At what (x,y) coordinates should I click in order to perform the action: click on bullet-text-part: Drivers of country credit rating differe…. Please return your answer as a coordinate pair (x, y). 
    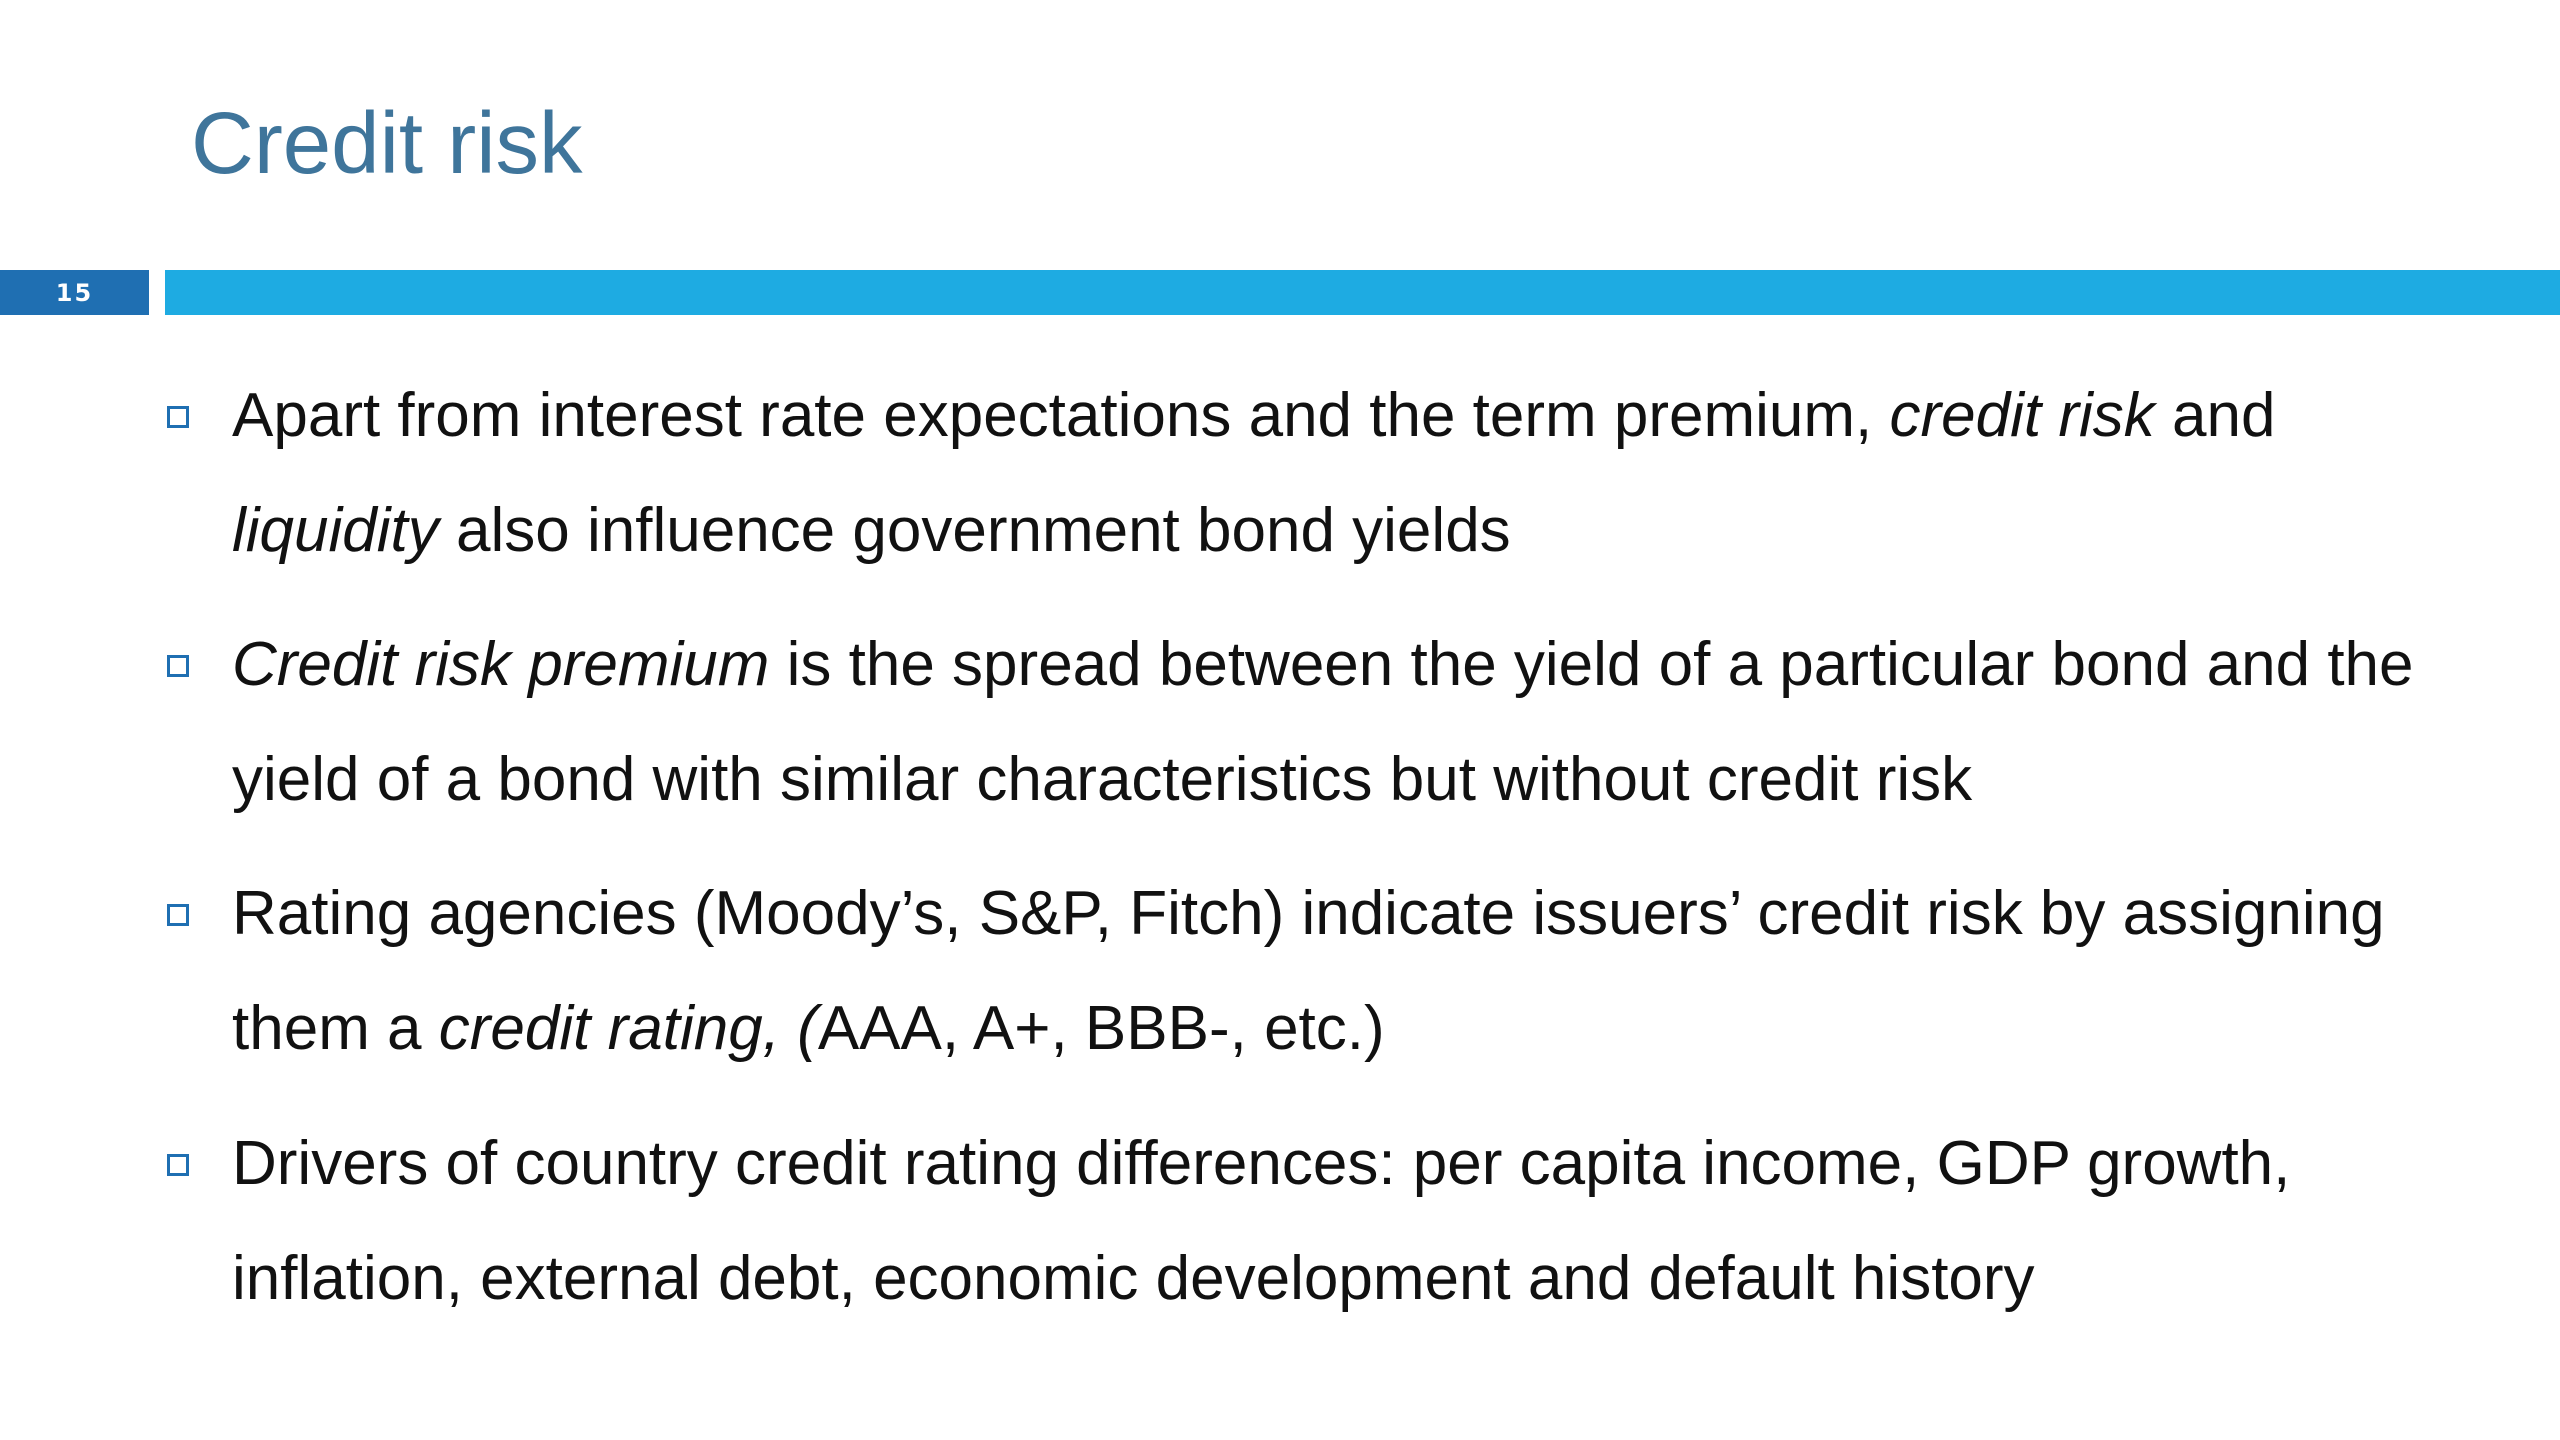
    Looking at the image, I should click on (1261, 1221).